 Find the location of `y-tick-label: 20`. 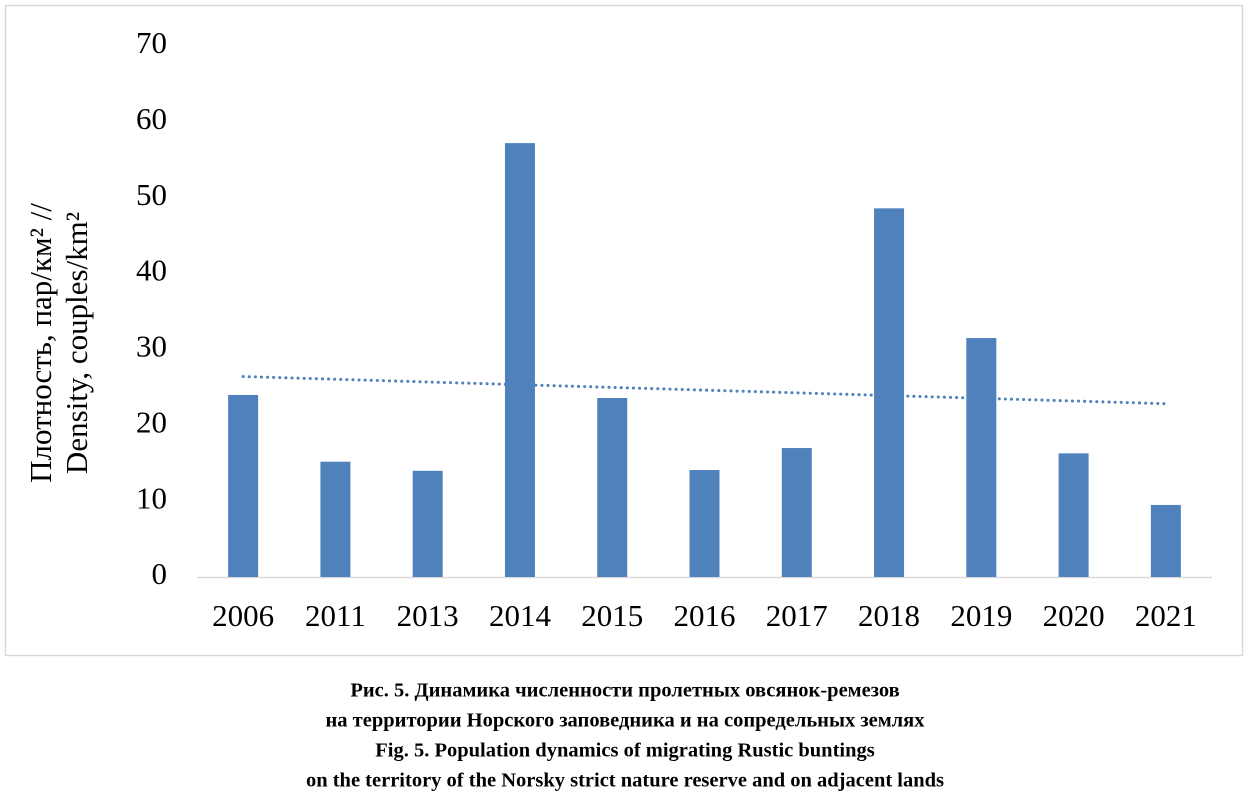

y-tick-label: 20 is located at coordinates (151, 421).